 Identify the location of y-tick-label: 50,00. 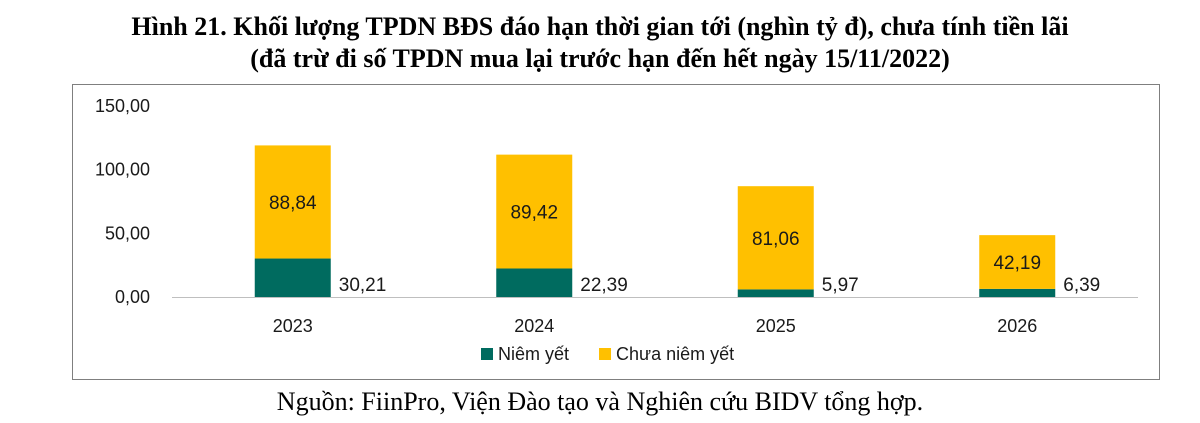
(127, 233).